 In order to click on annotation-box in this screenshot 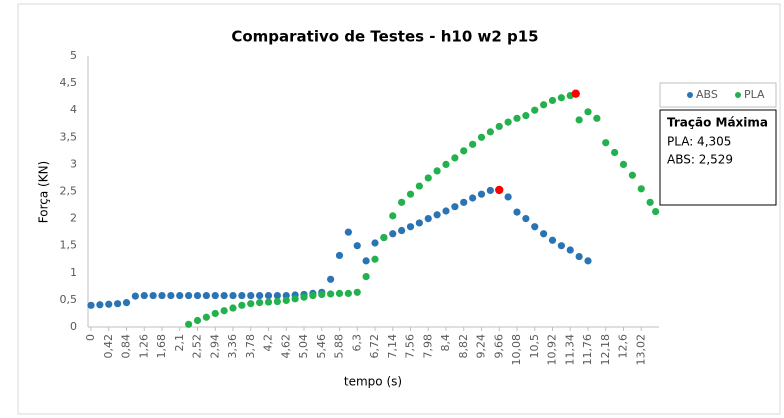, I will do `click(718, 157)`.